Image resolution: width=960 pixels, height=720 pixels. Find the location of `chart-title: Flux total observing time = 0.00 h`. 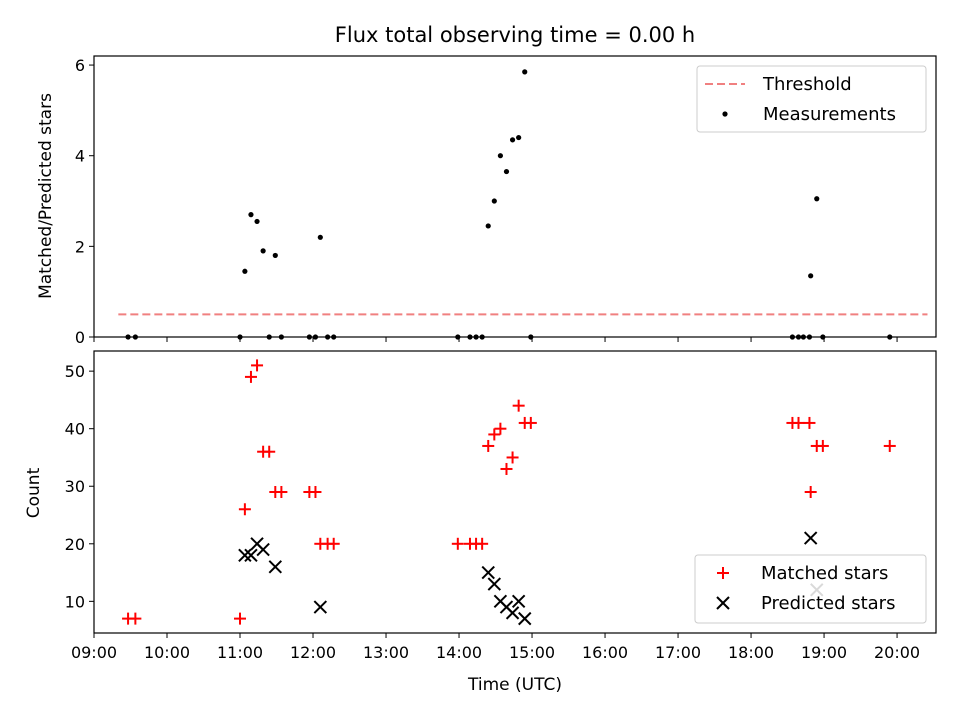

chart-title: Flux total observing time = 0.00 h is located at coordinates (515, 35).